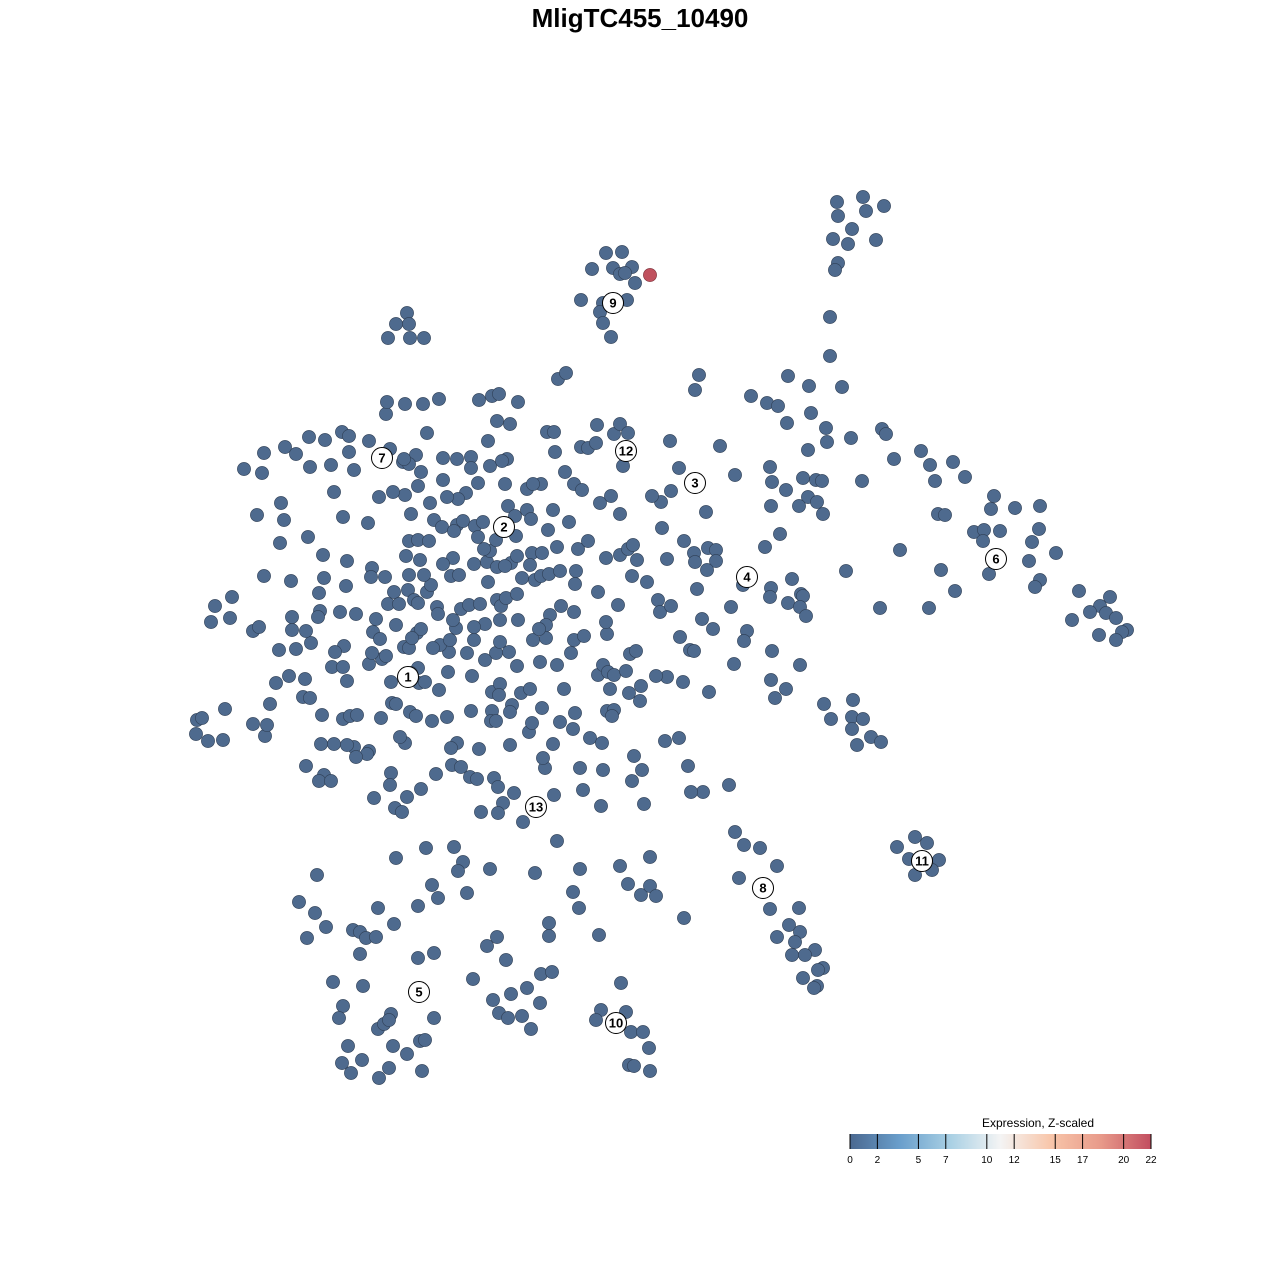  What do you see at coordinates (878, 1160) in the screenshot?
I see `legend-tick-label: 2` at bounding box center [878, 1160].